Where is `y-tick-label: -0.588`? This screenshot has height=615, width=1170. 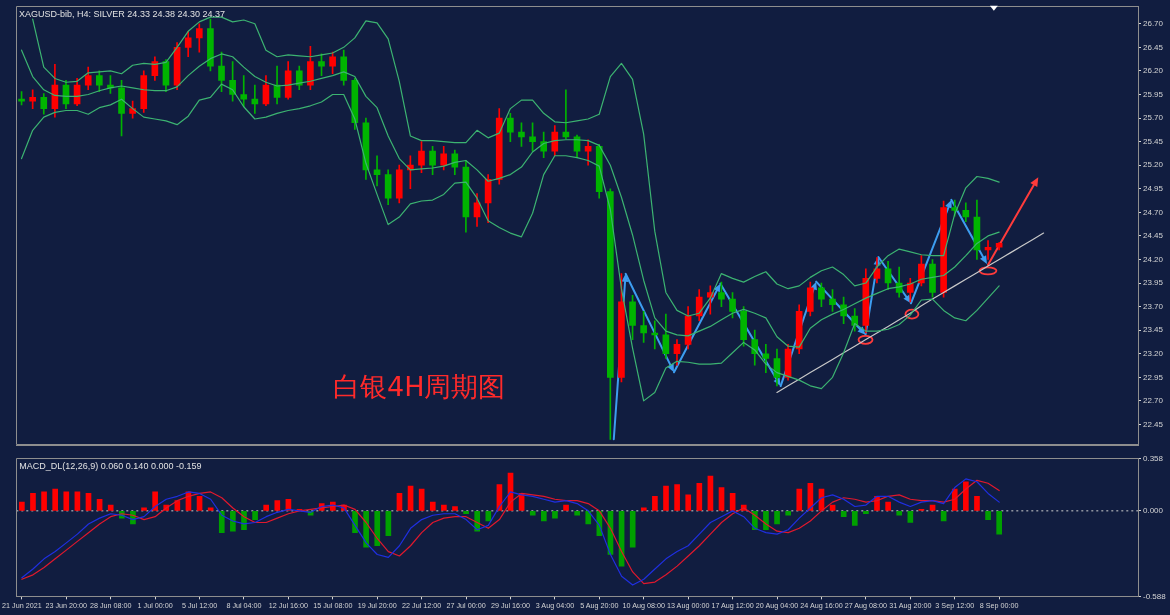 y-tick-label: -0.588 is located at coordinates (1155, 596).